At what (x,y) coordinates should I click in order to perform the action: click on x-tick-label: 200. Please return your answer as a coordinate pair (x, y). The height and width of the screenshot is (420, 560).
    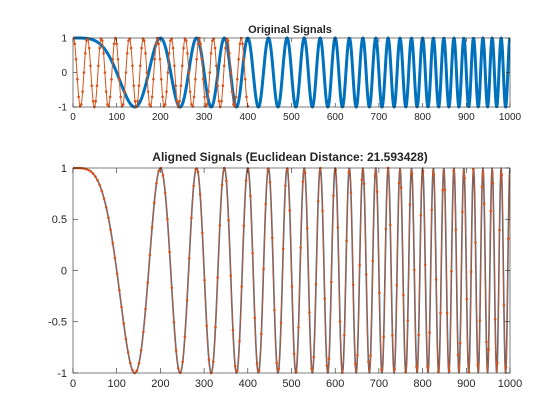
    Looking at the image, I should click on (160, 117).